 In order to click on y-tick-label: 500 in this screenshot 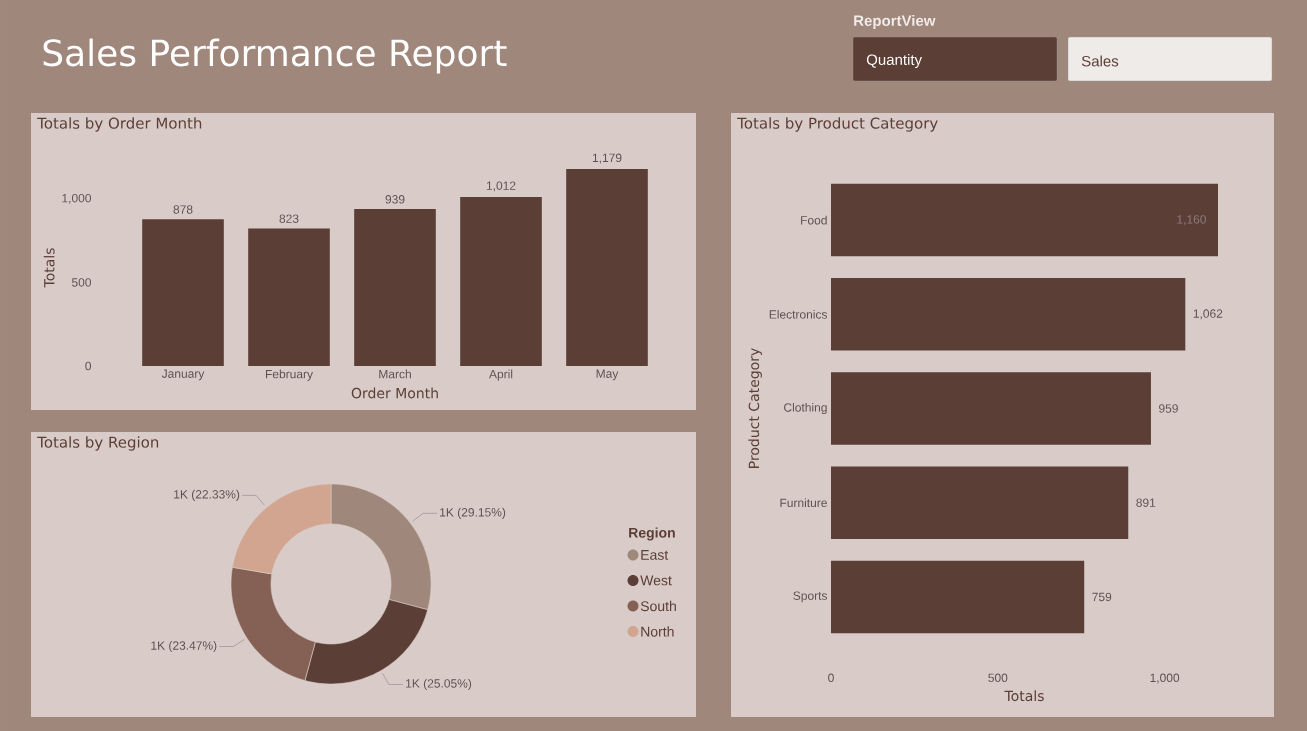, I will do `click(81, 282)`.